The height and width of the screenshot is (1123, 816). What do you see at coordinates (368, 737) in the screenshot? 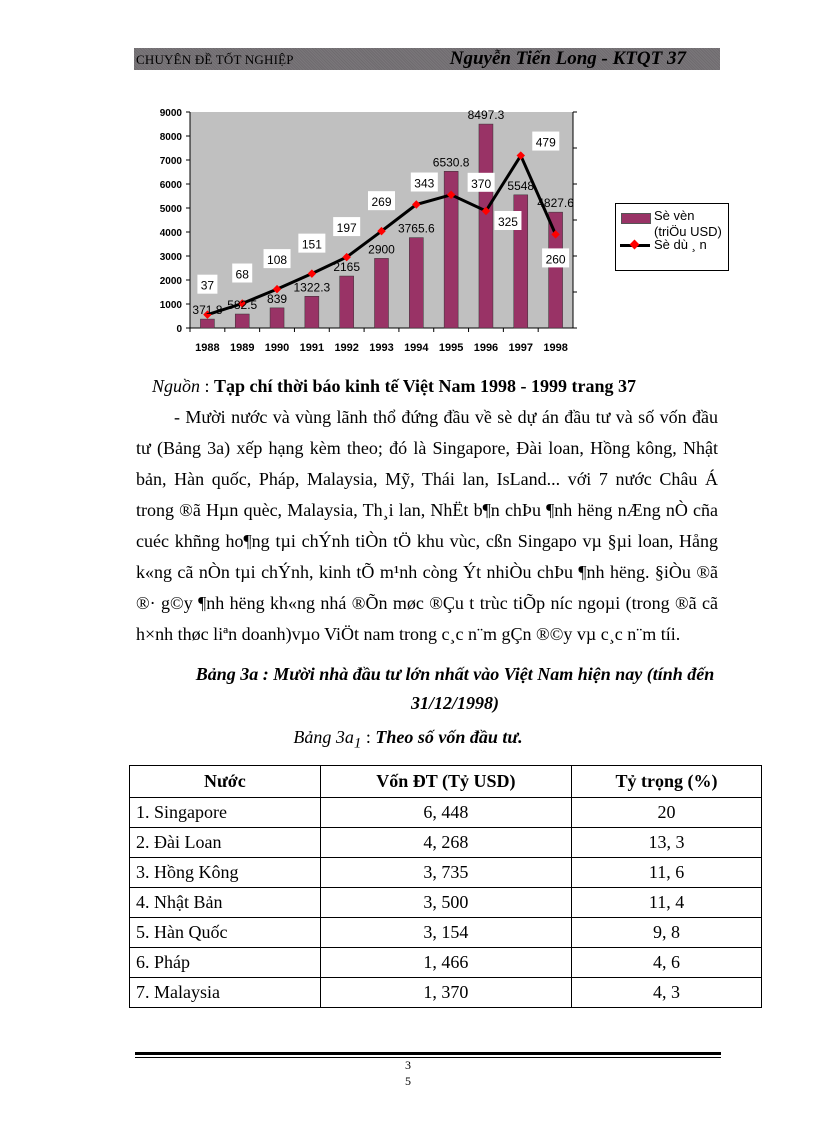
I see `subcaption-sep: :` at bounding box center [368, 737].